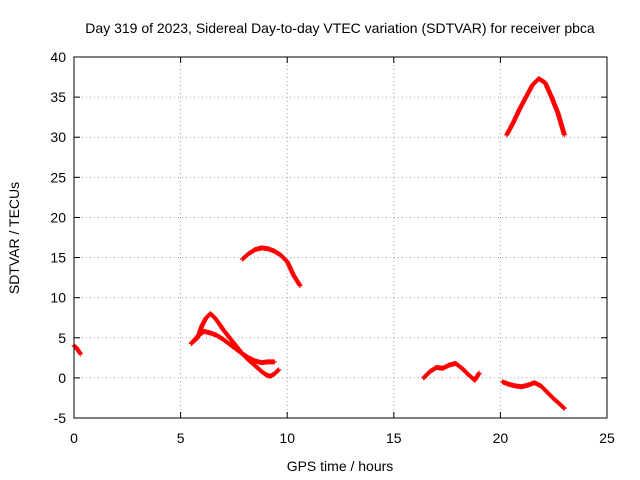 The image size is (640, 480). I want to click on y-tick-label: 5, so click(62, 338).